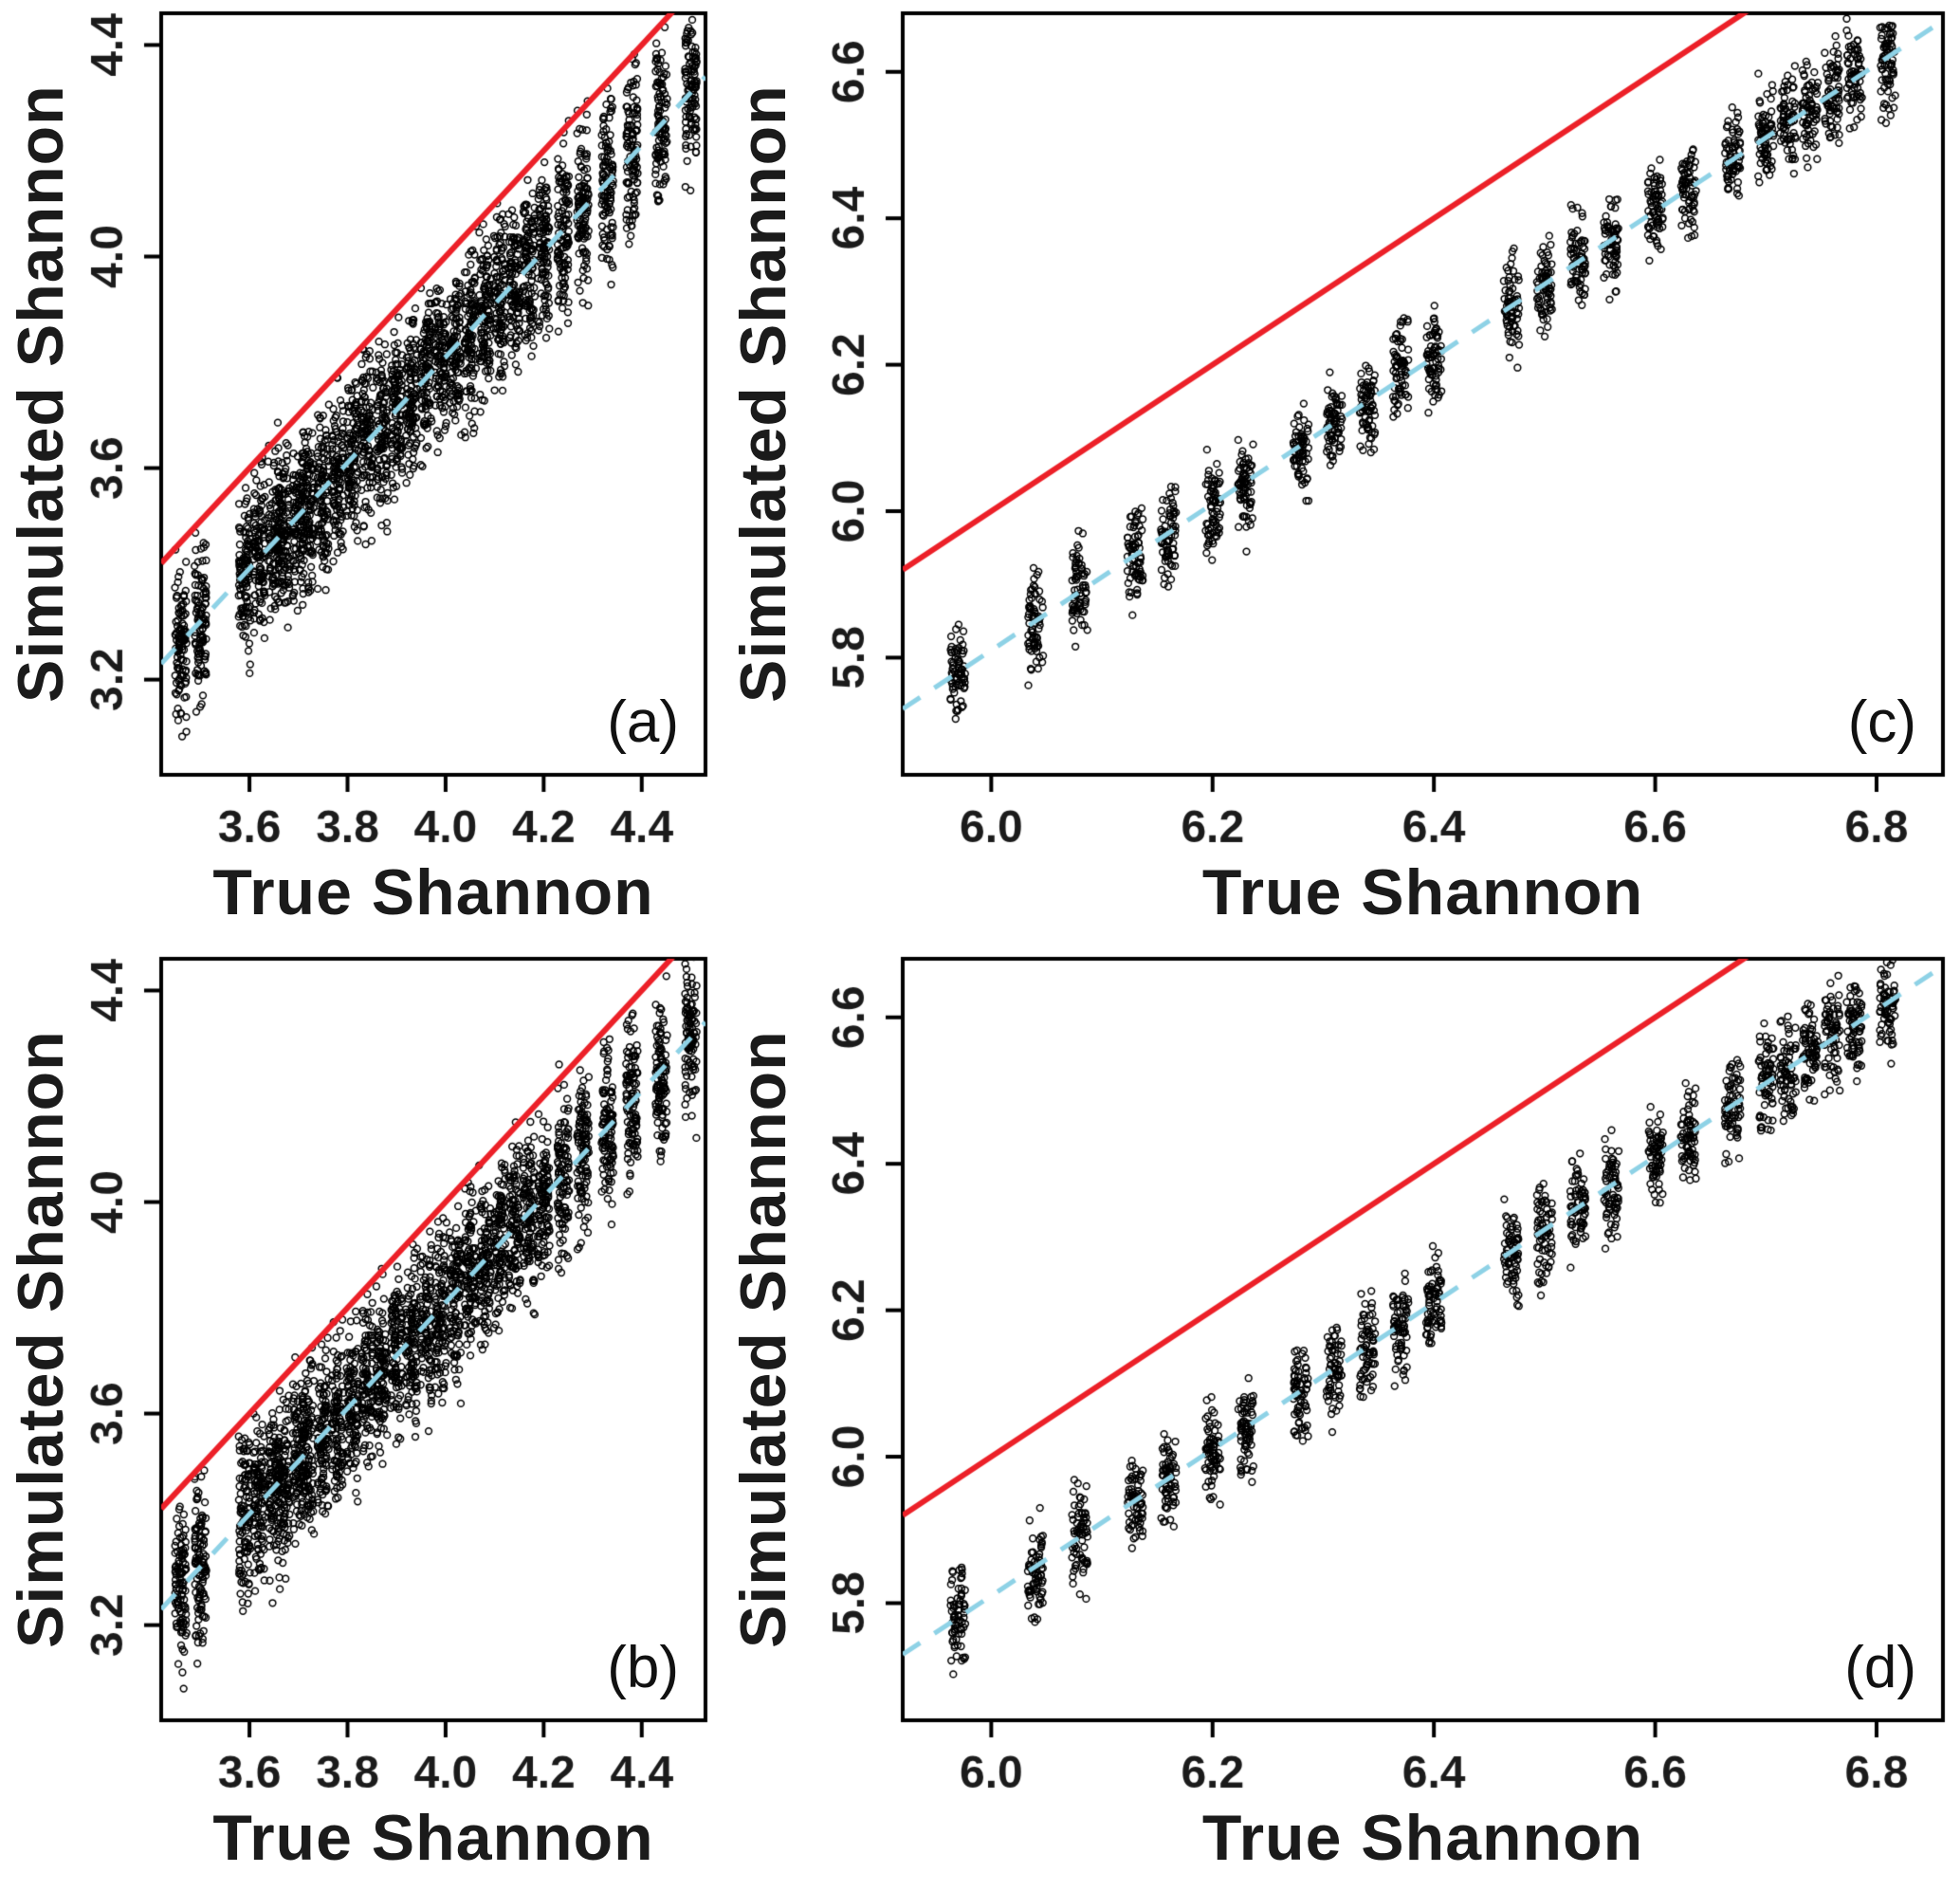  What do you see at coordinates (41, 1340) in the screenshot?
I see `panel-b-y-axis-title: Simulated Shannon` at bounding box center [41, 1340].